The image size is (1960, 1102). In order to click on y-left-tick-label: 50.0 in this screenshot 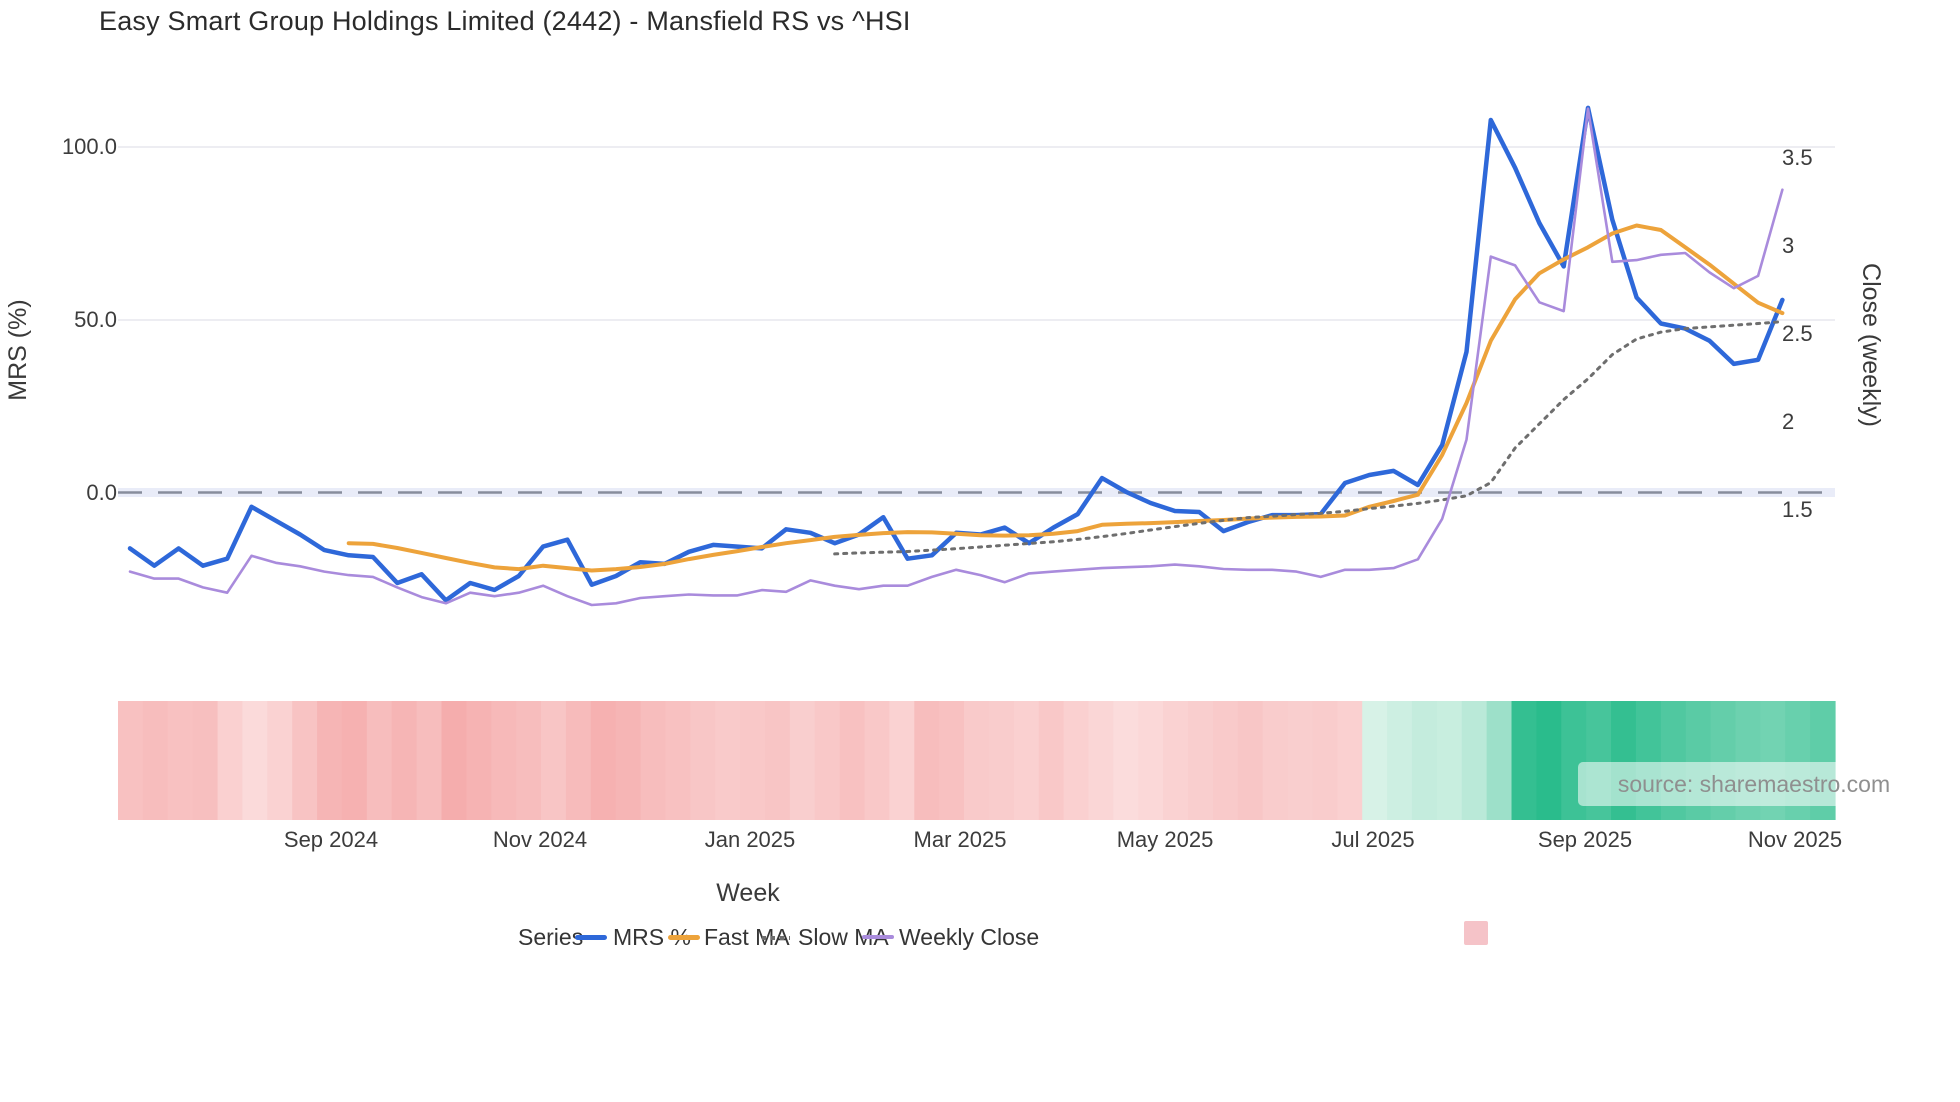, I will do `click(95, 319)`.